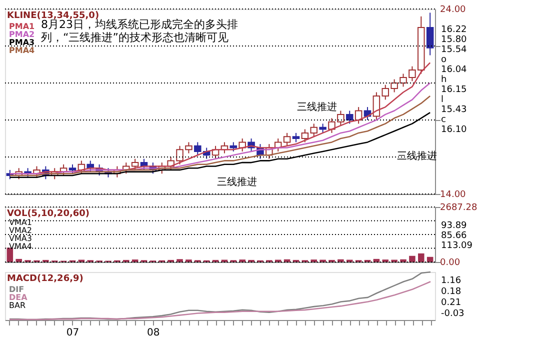 This screenshot has width=550, height=356. I want to click on text: 15.80, so click(454, 40).